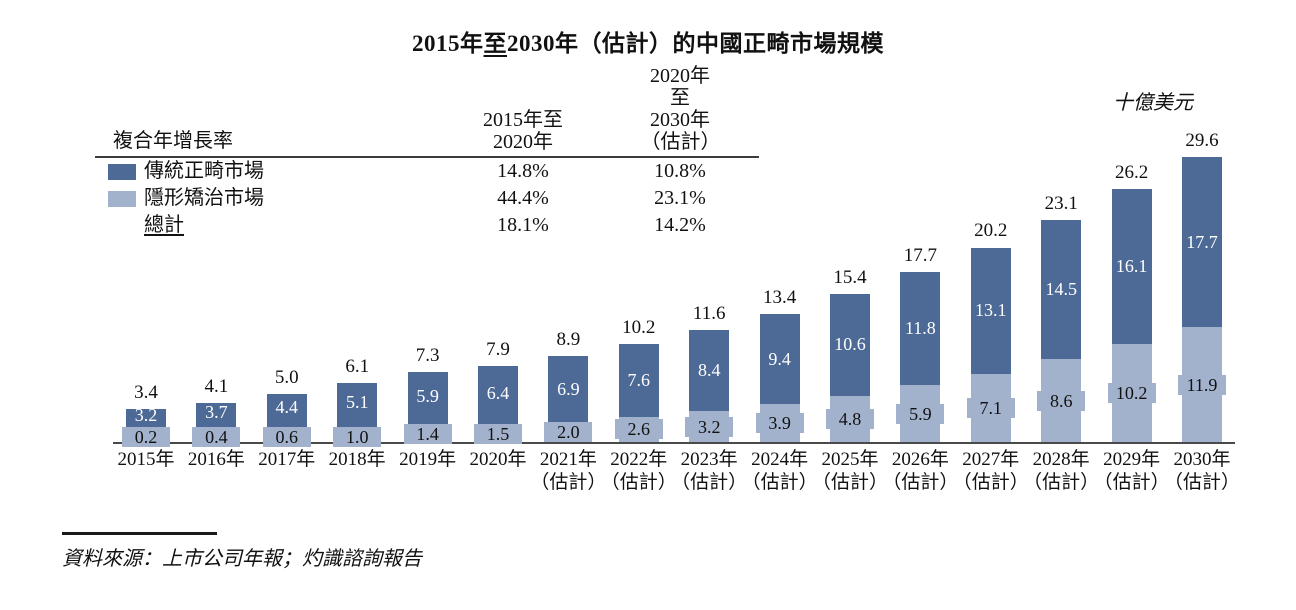 This screenshot has width=1296, height=610. Describe the element at coordinates (427, 355) in the screenshot. I see `total-value-label: 7.3` at that location.